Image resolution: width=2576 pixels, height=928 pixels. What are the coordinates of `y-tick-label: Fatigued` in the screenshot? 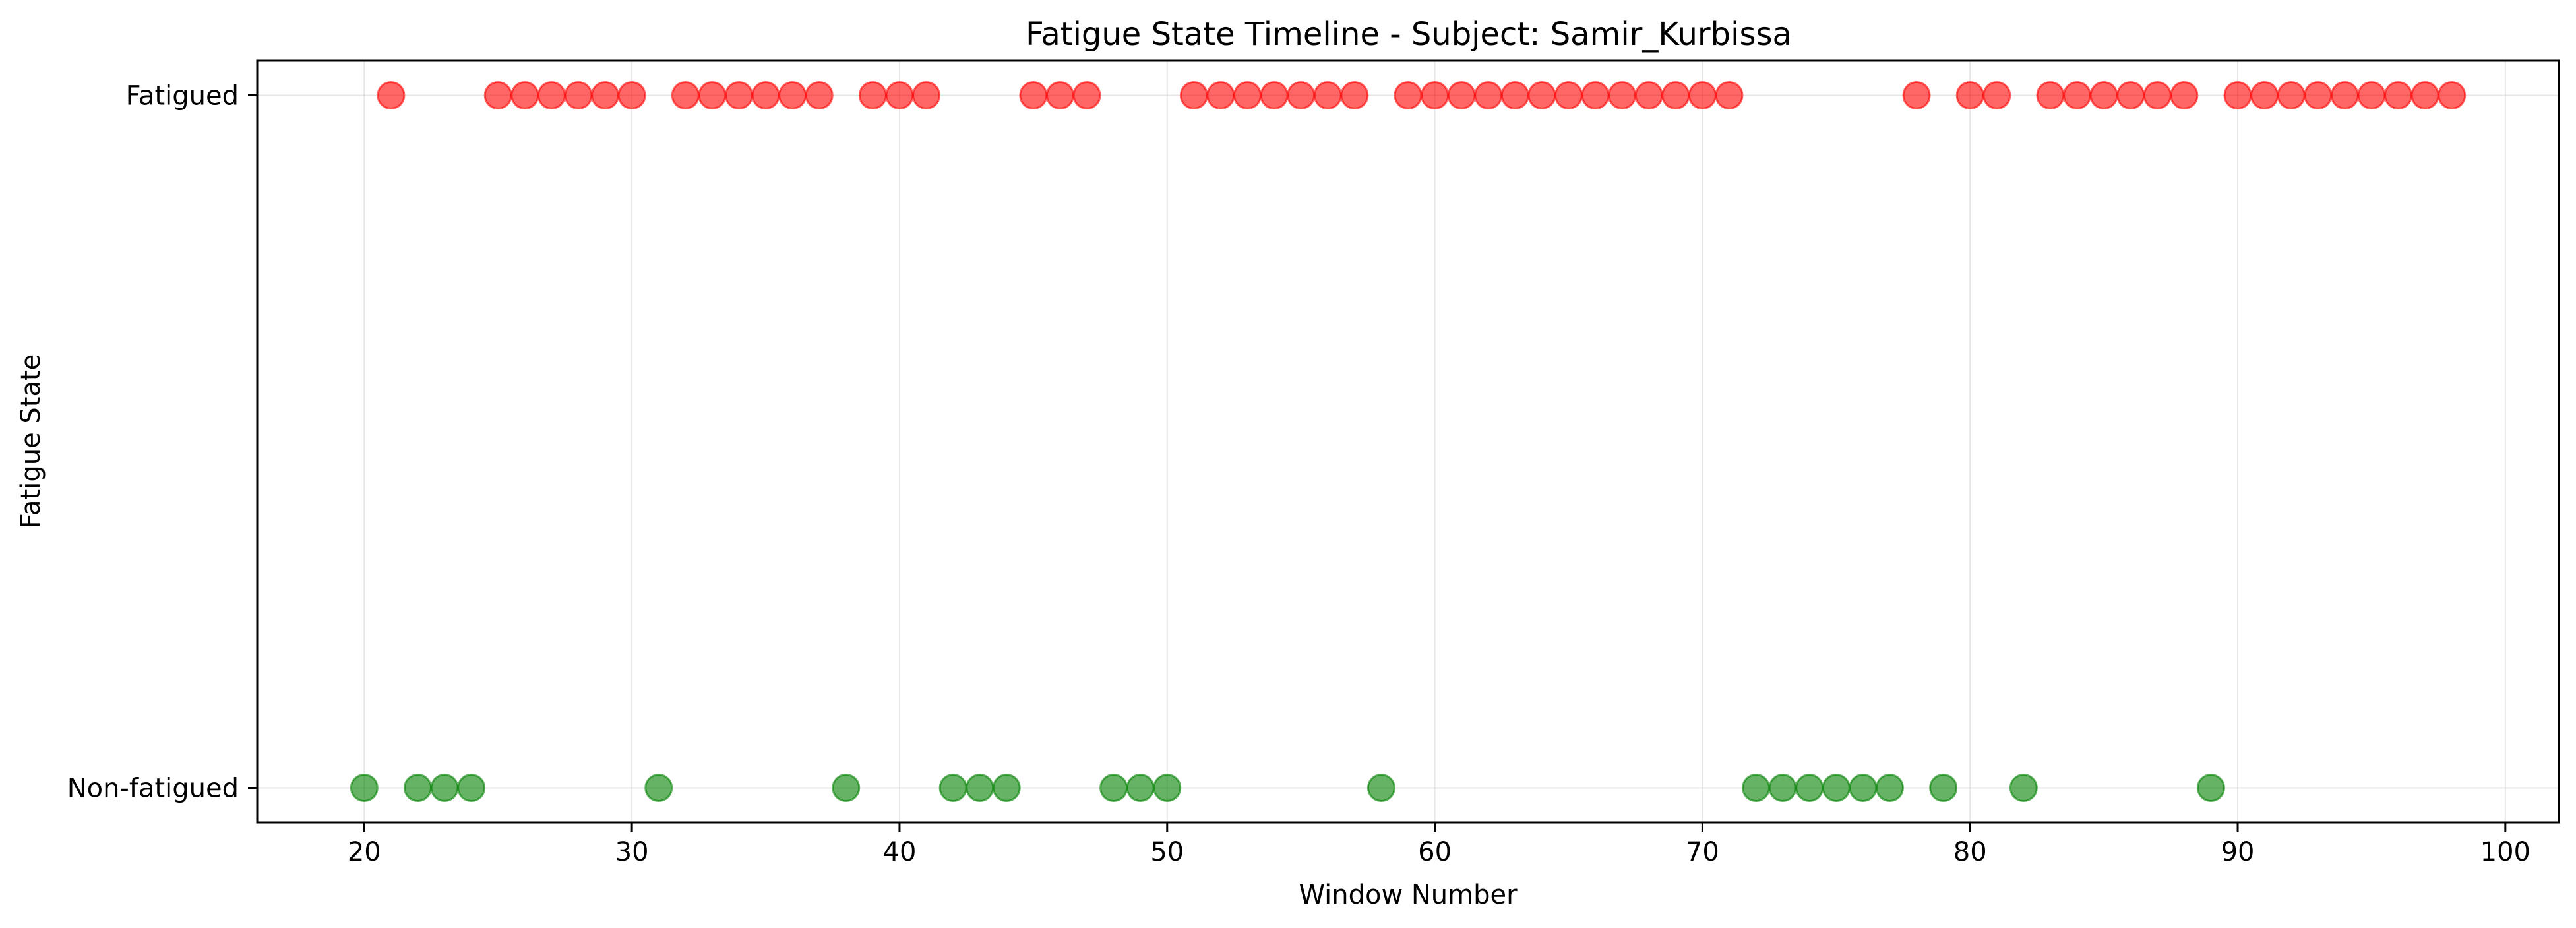 It's located at (182, 96).